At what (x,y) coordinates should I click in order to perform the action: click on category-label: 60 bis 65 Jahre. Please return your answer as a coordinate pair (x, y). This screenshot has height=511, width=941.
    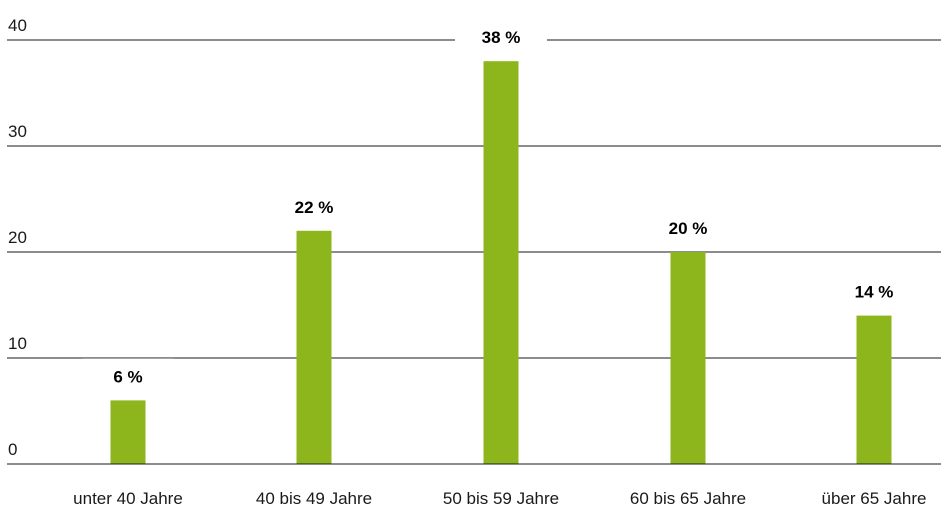
    Looking at the image, I should click on (688, 498).